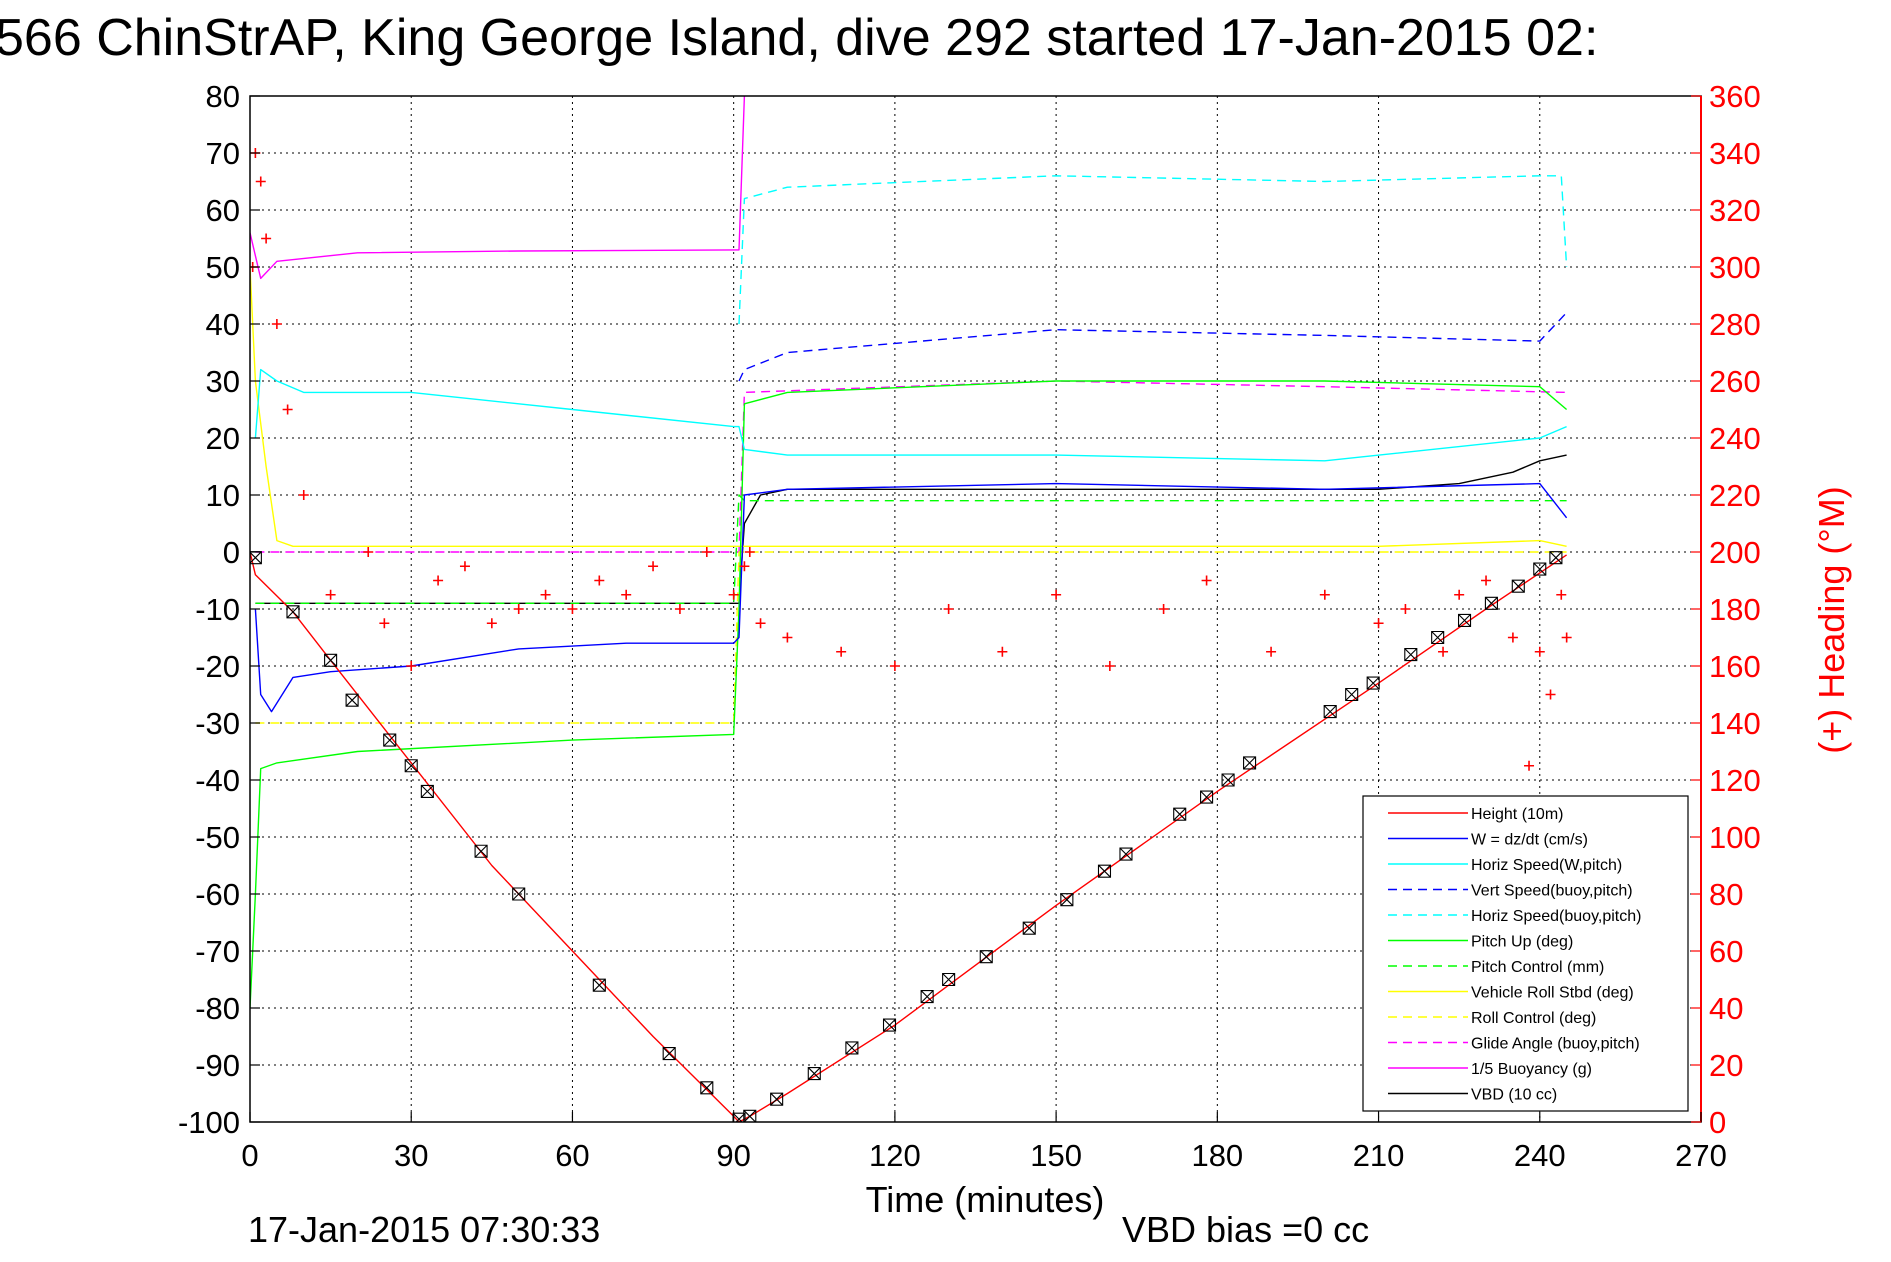 Image resolution: width=1891 pixels, height=1262 pixels. What do you see at coordinates (249, 1155) in the screenshot?
I see `x-tick-label: 0` at bounding box center [249, 1155].